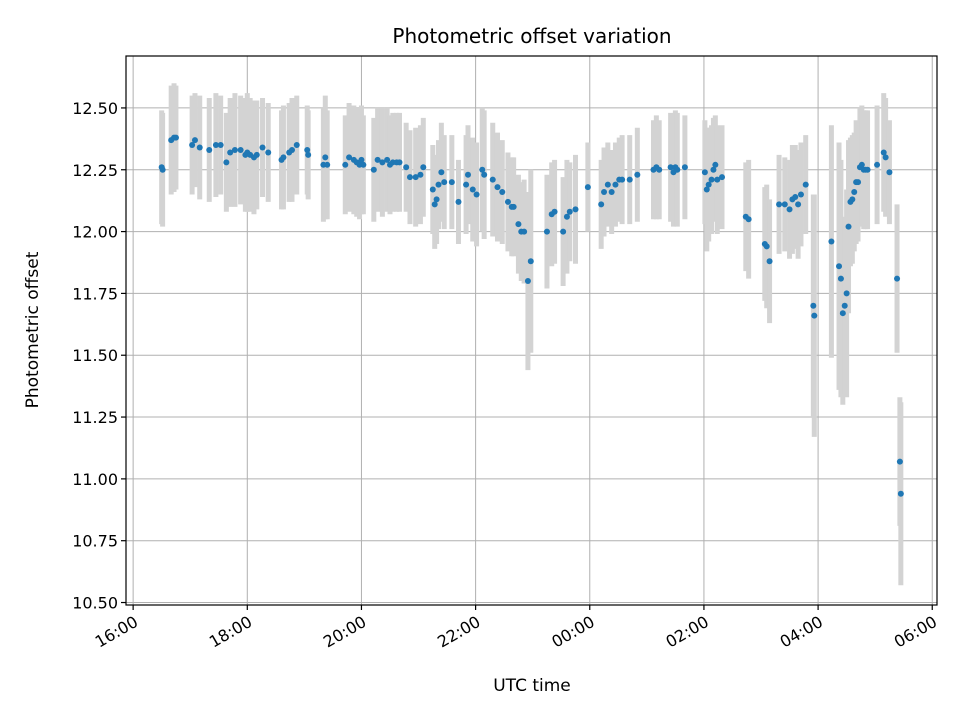  Describe the element at coordinates (95, 603) in the screenshot. I see `y-tick-label: 10.50` at that location.